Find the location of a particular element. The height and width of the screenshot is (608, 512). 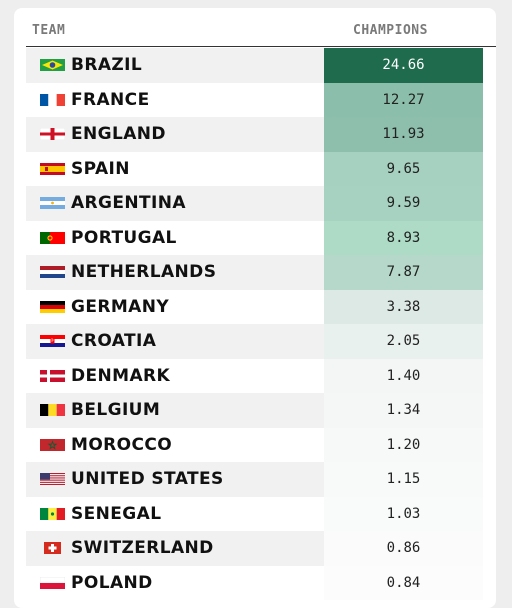

spain-flag-icon is located at coordinates (52, 168).